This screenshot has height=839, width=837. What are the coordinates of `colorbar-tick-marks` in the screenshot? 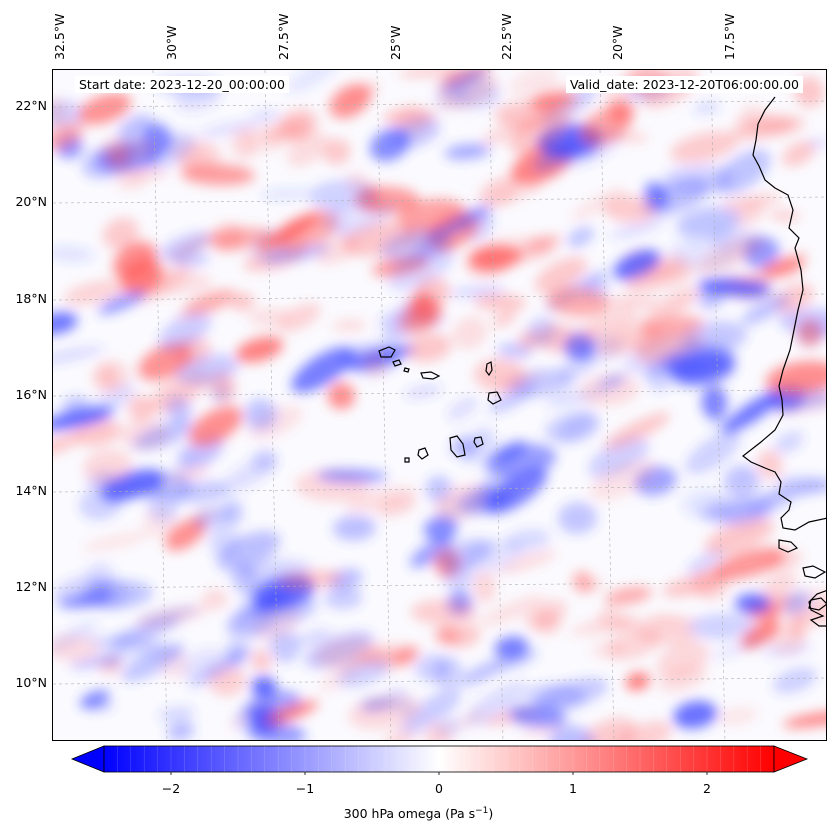 It's located at (439, 760).